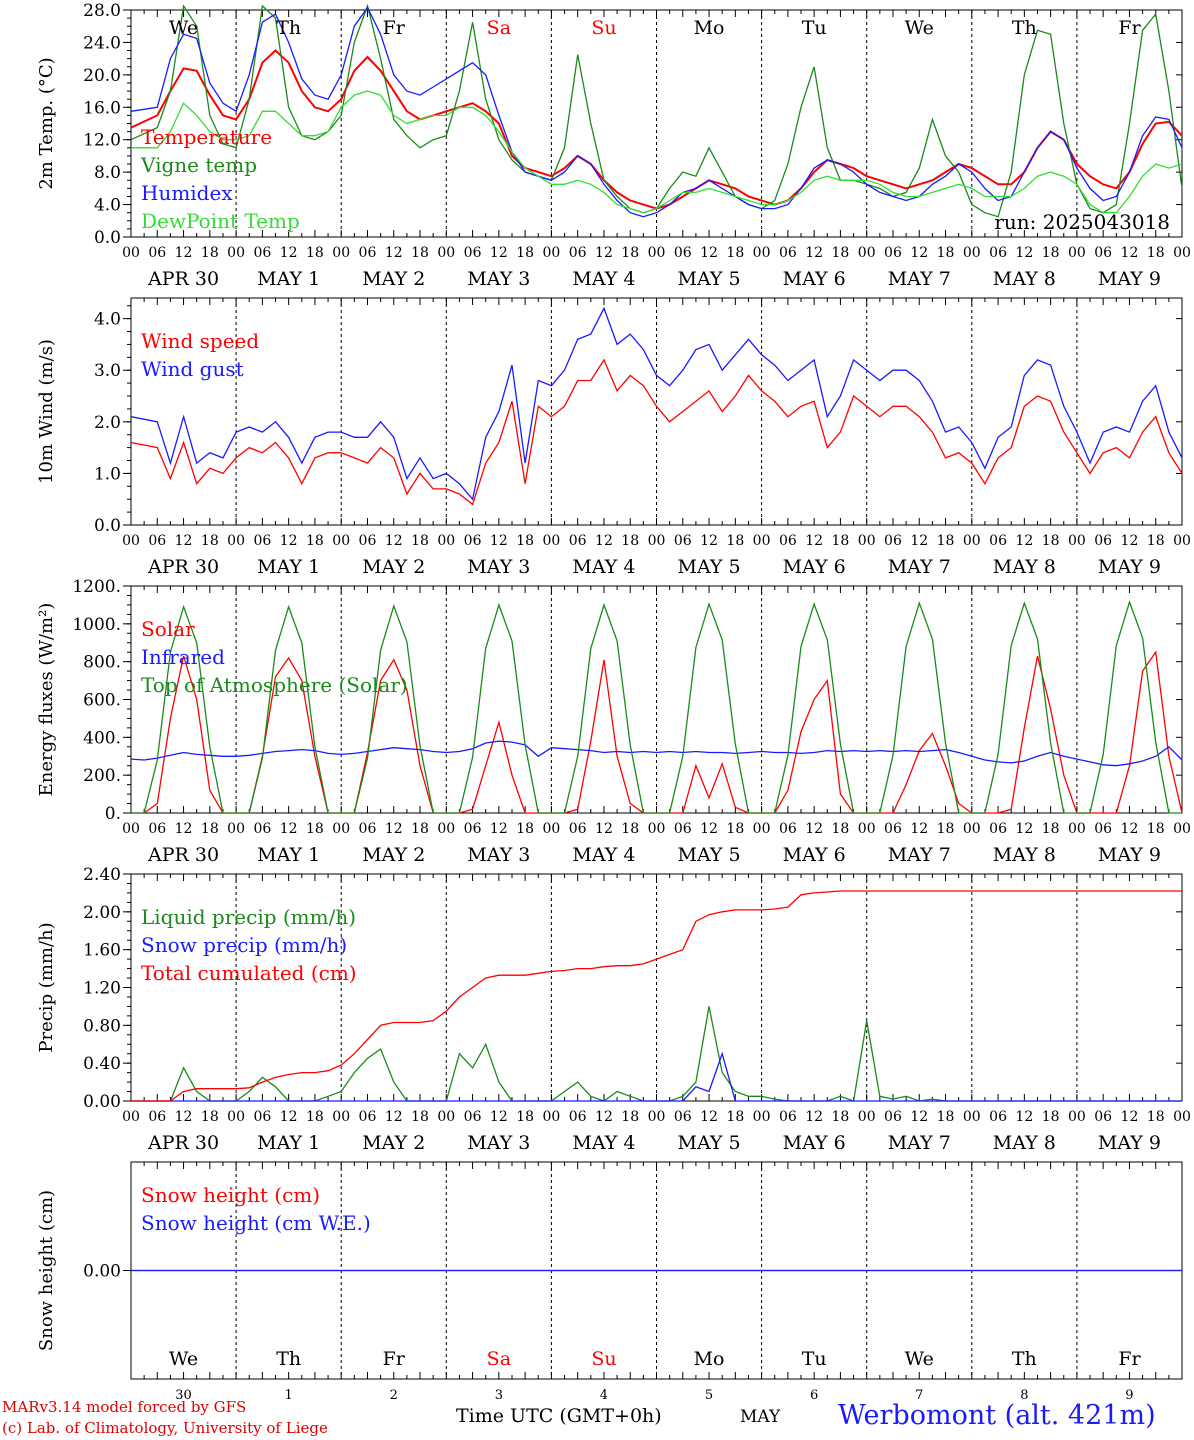 This screenshot has width=1194, height=1440. I want to click on x-date-label: MAY 8, so click(1024, 279).